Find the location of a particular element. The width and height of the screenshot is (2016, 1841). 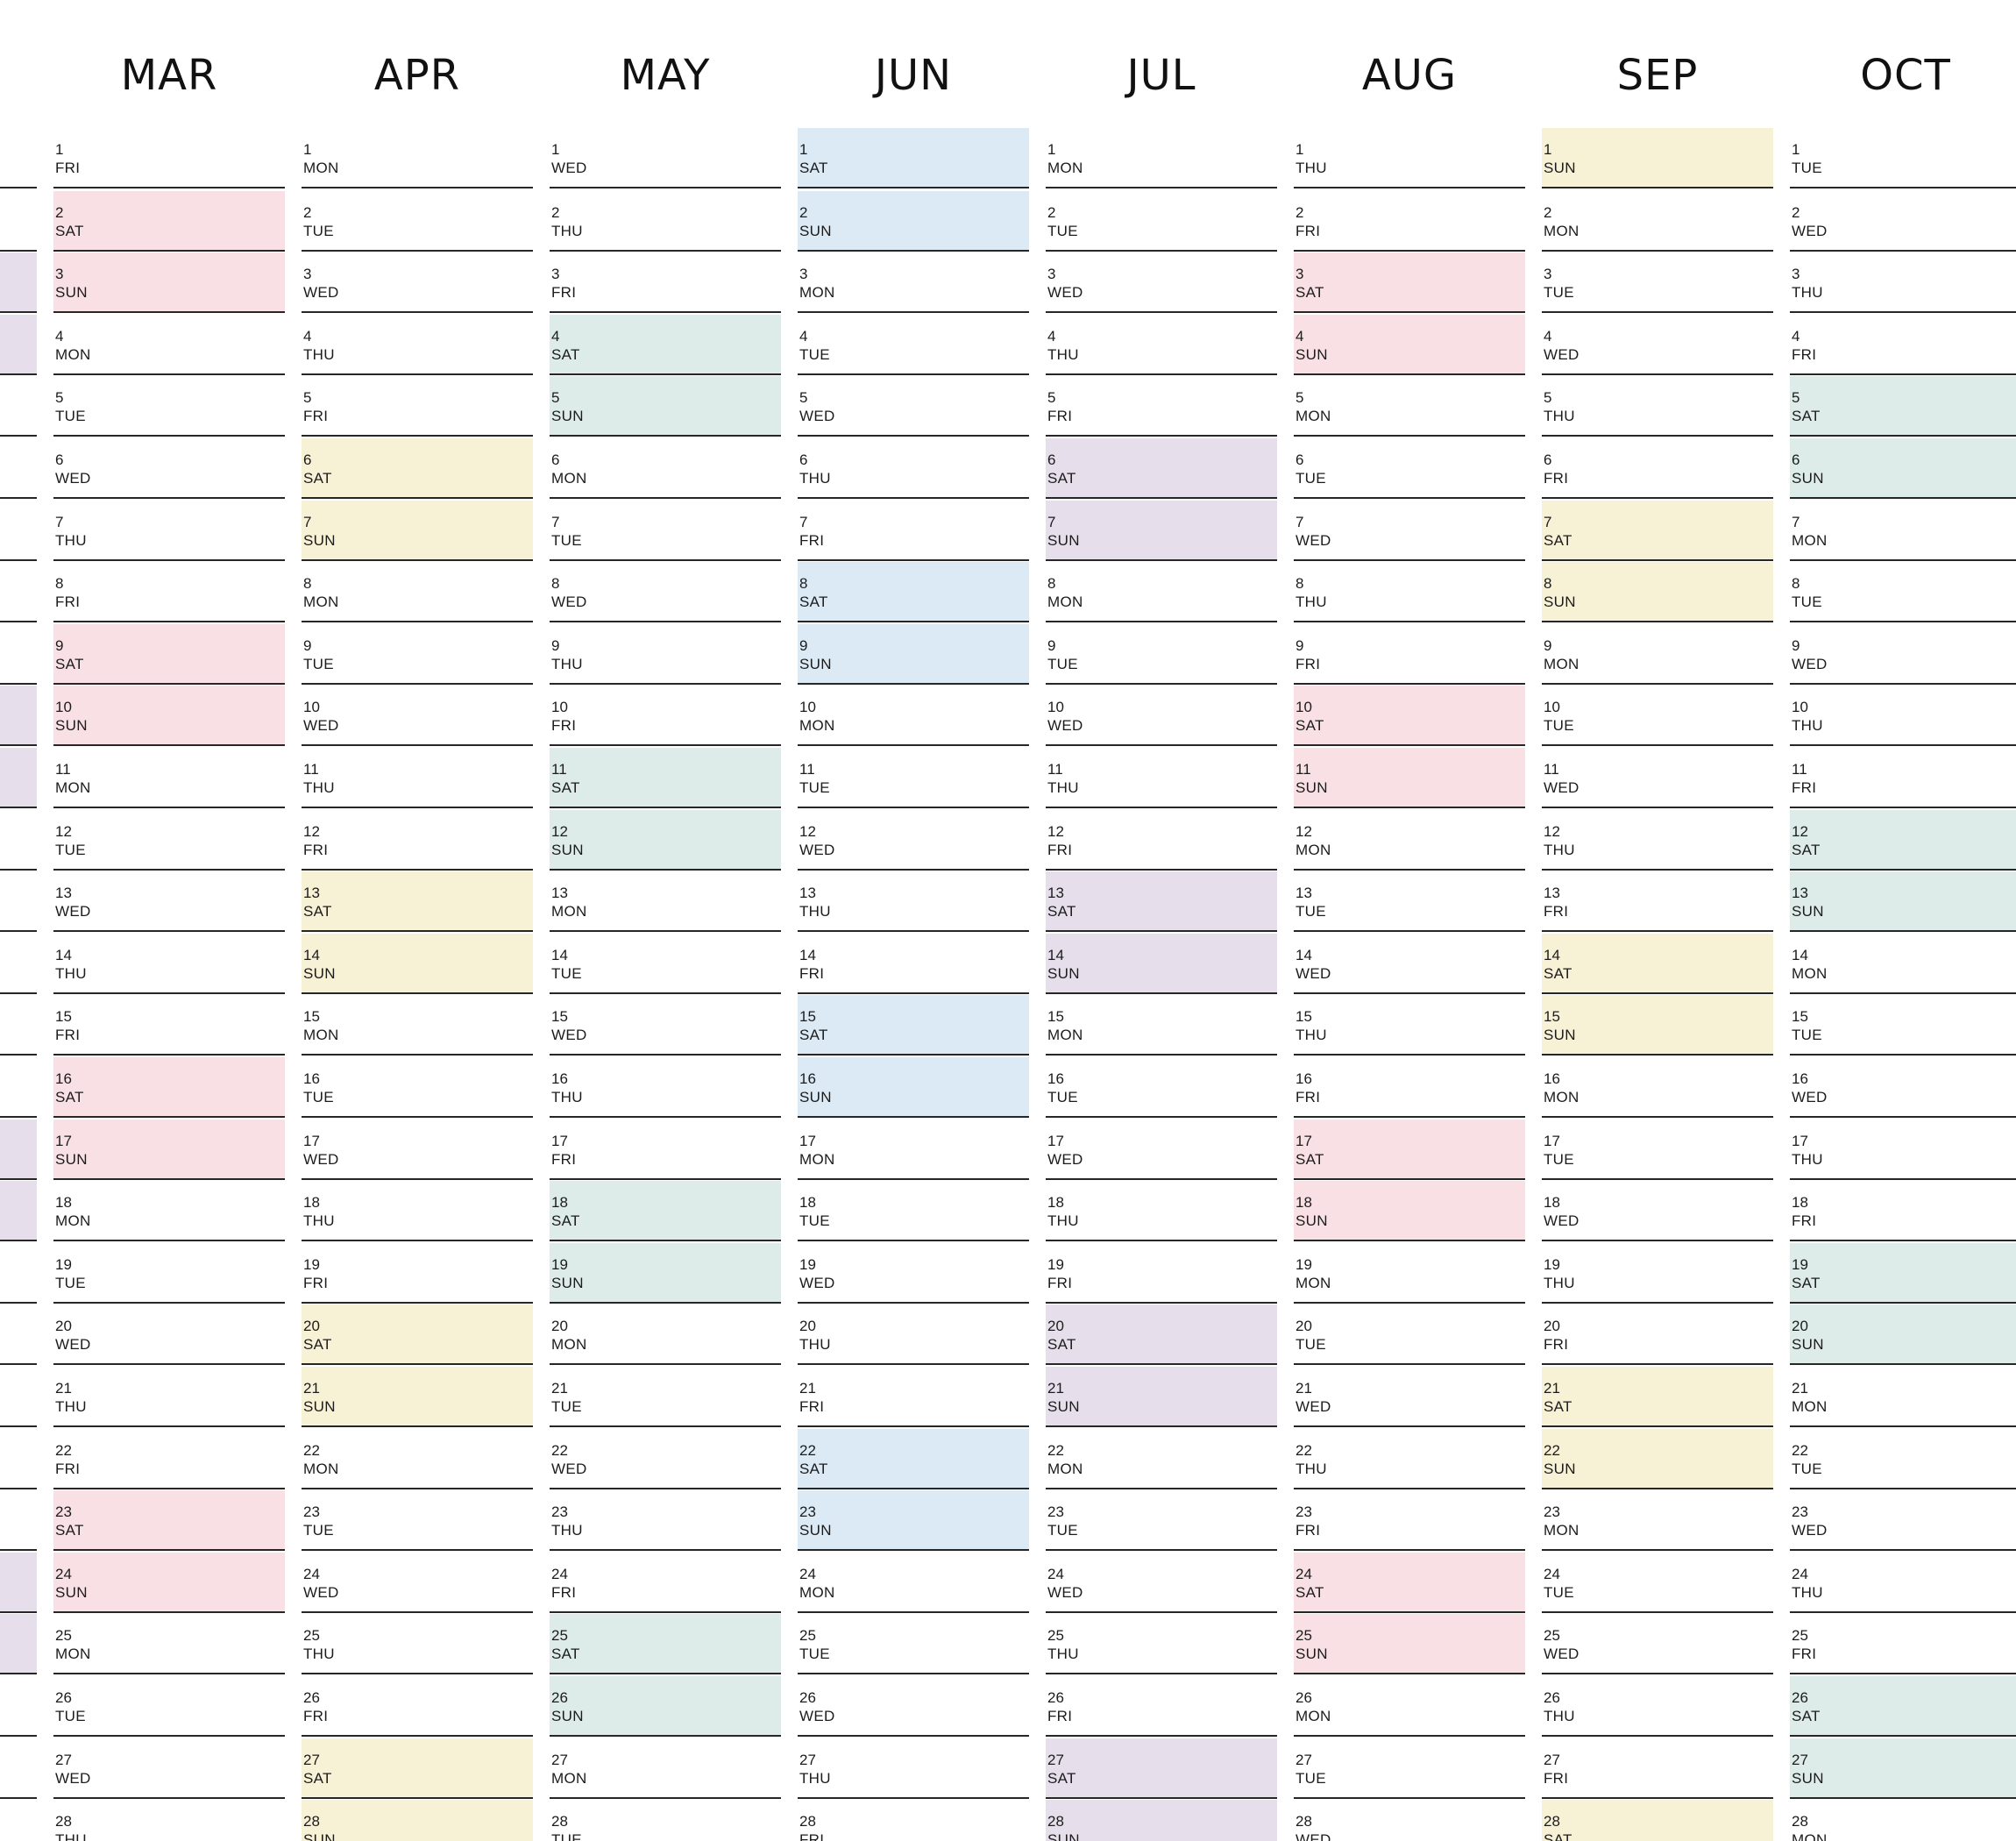

day-cell: 4 FRI is located at coordinates (1903, 345).